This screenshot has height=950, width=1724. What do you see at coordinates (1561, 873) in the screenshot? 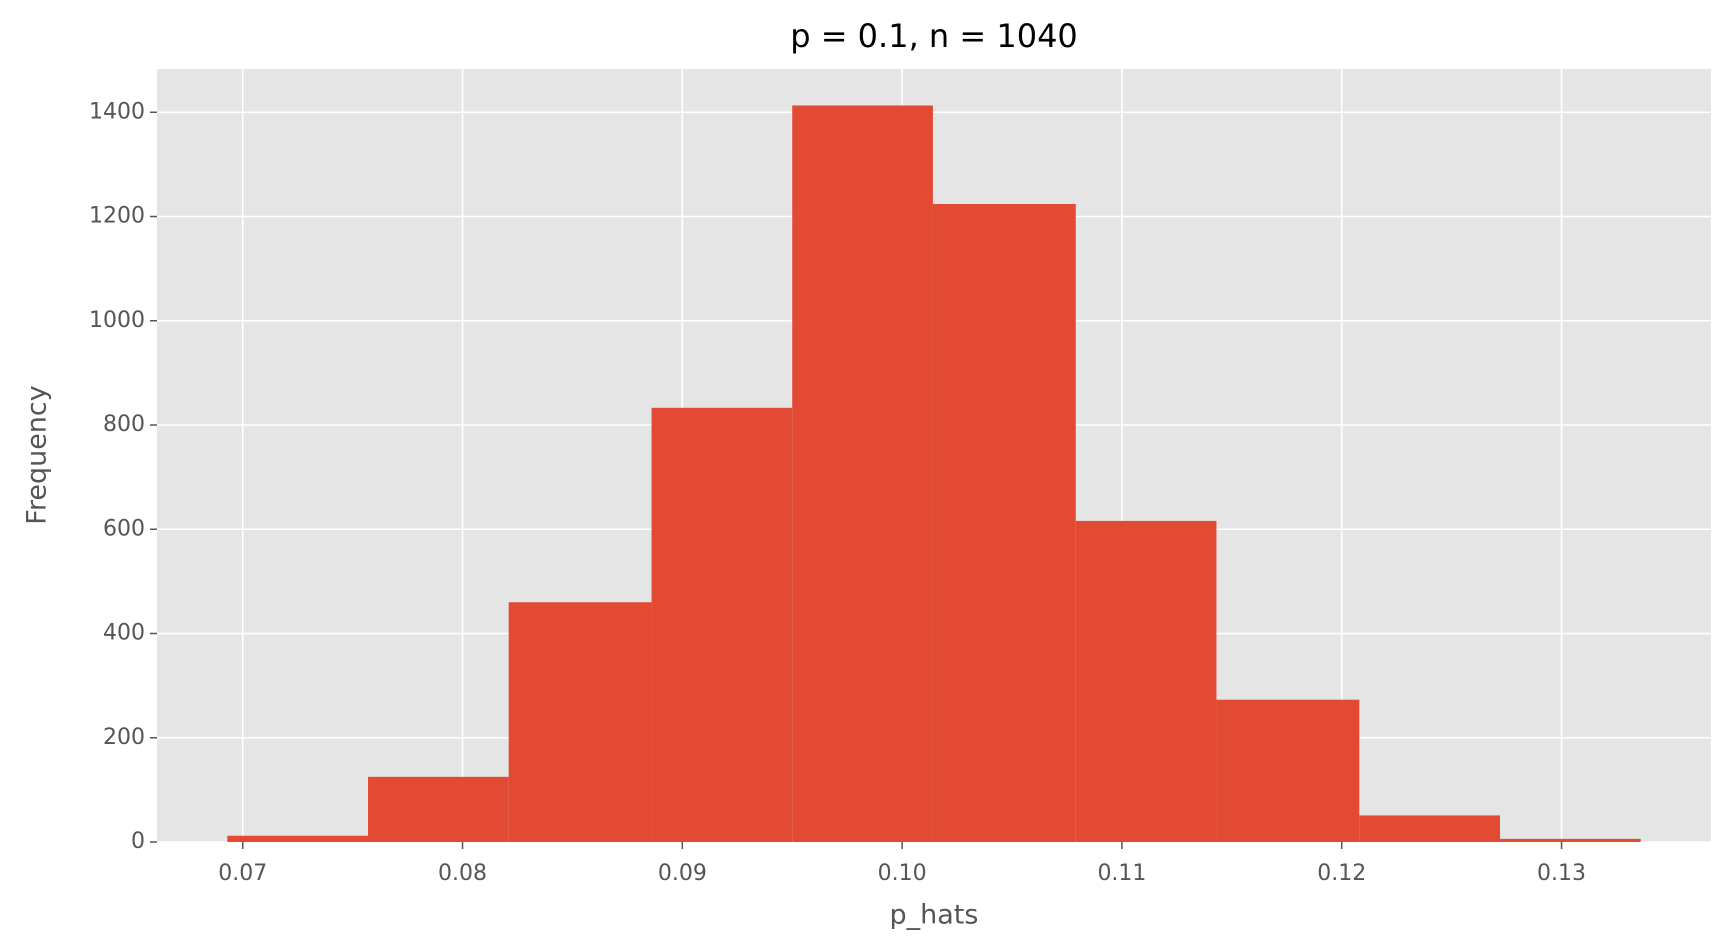
I see `x-tick-label: 0.13` at bounding box center [1561, 873].